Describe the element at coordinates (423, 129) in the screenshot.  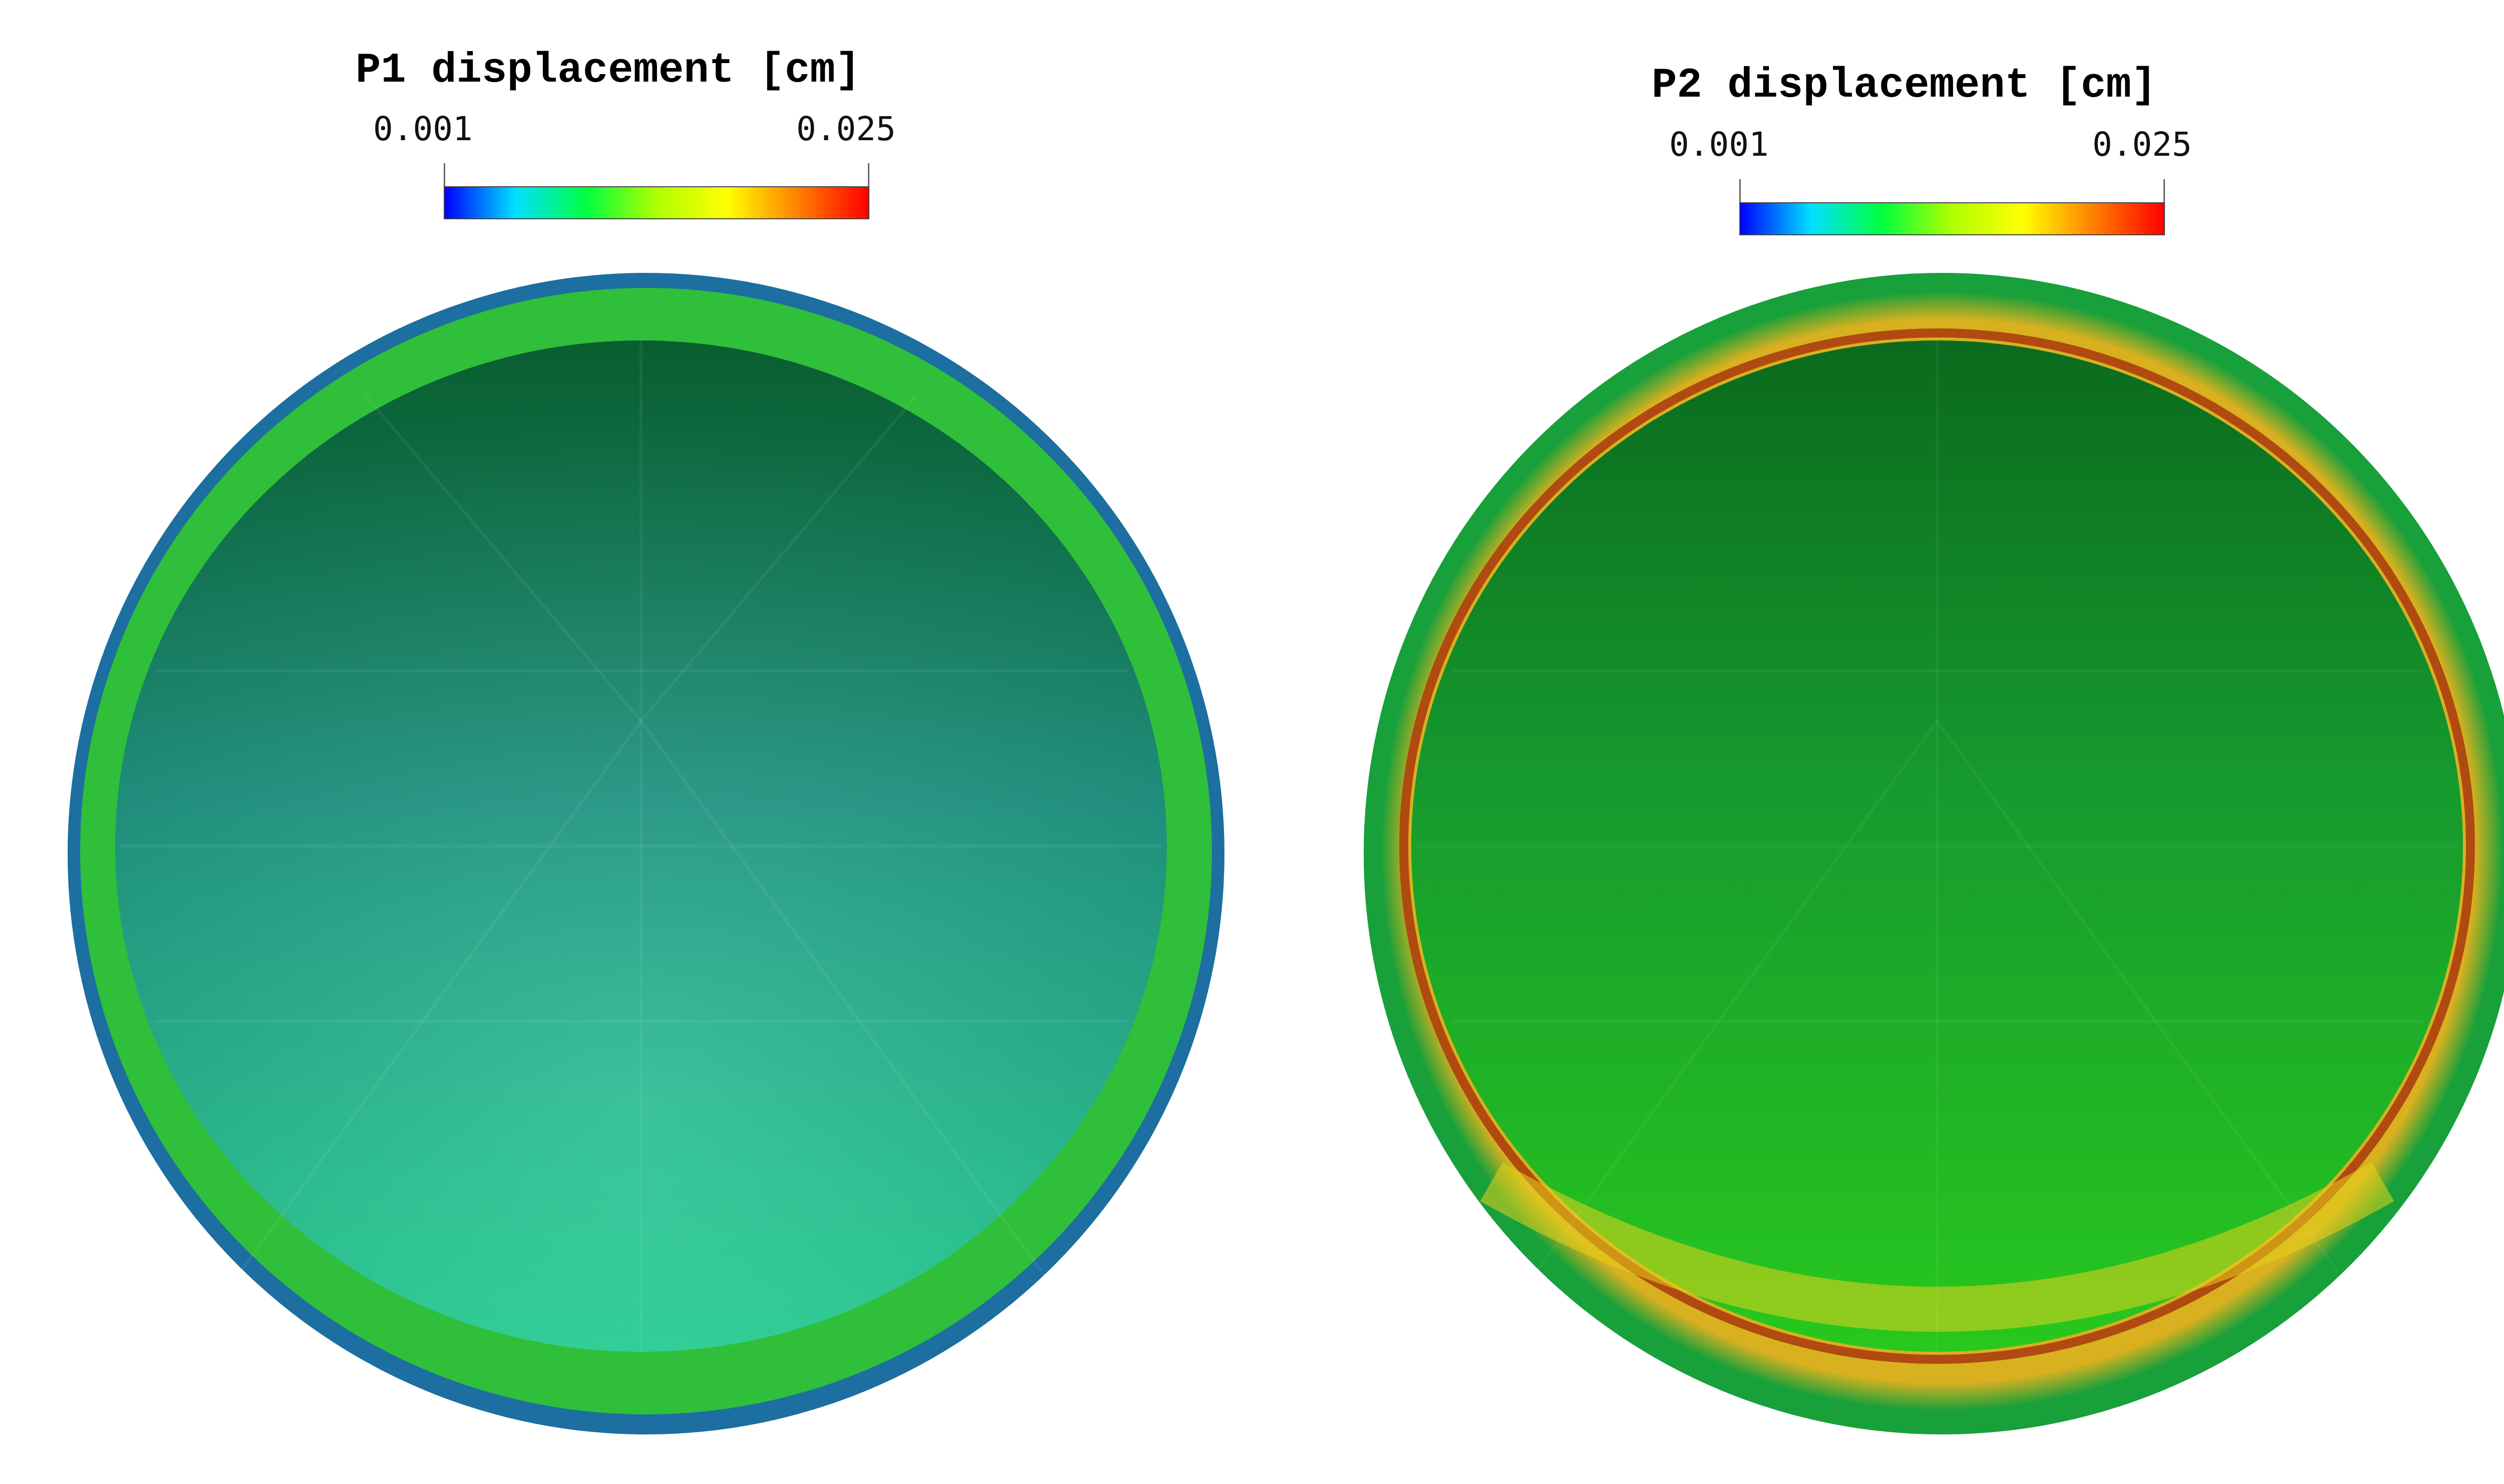
I see `p1-legend-min-label: 0.001` at that location.